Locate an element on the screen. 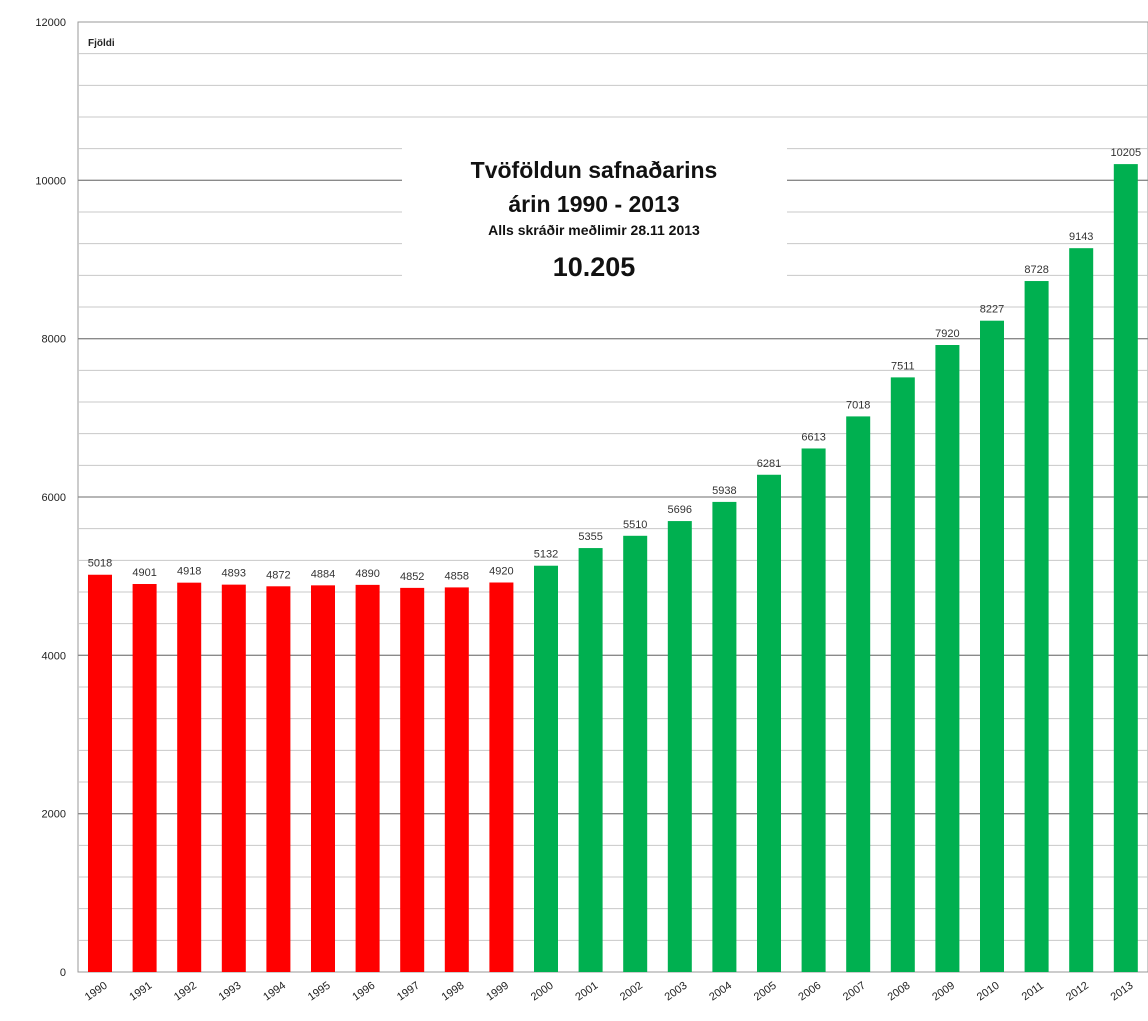  x-tick-label-1992: 1992 is located at coordinates (185, 992).